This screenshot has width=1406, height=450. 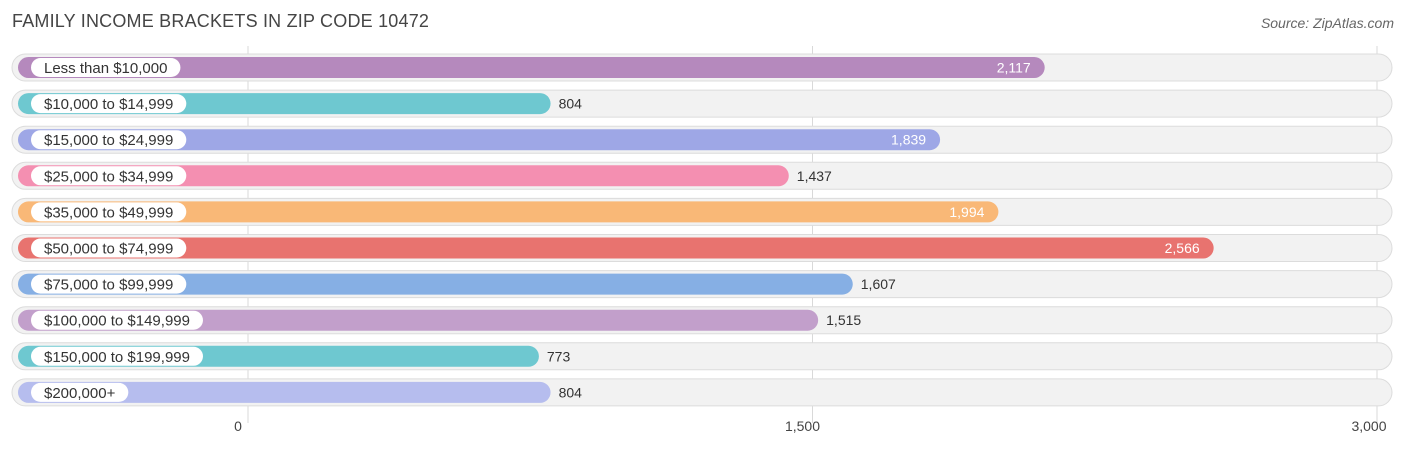 I want to click on bar-row: $150,000 to $199,999 773, so click(x=294, y=356).